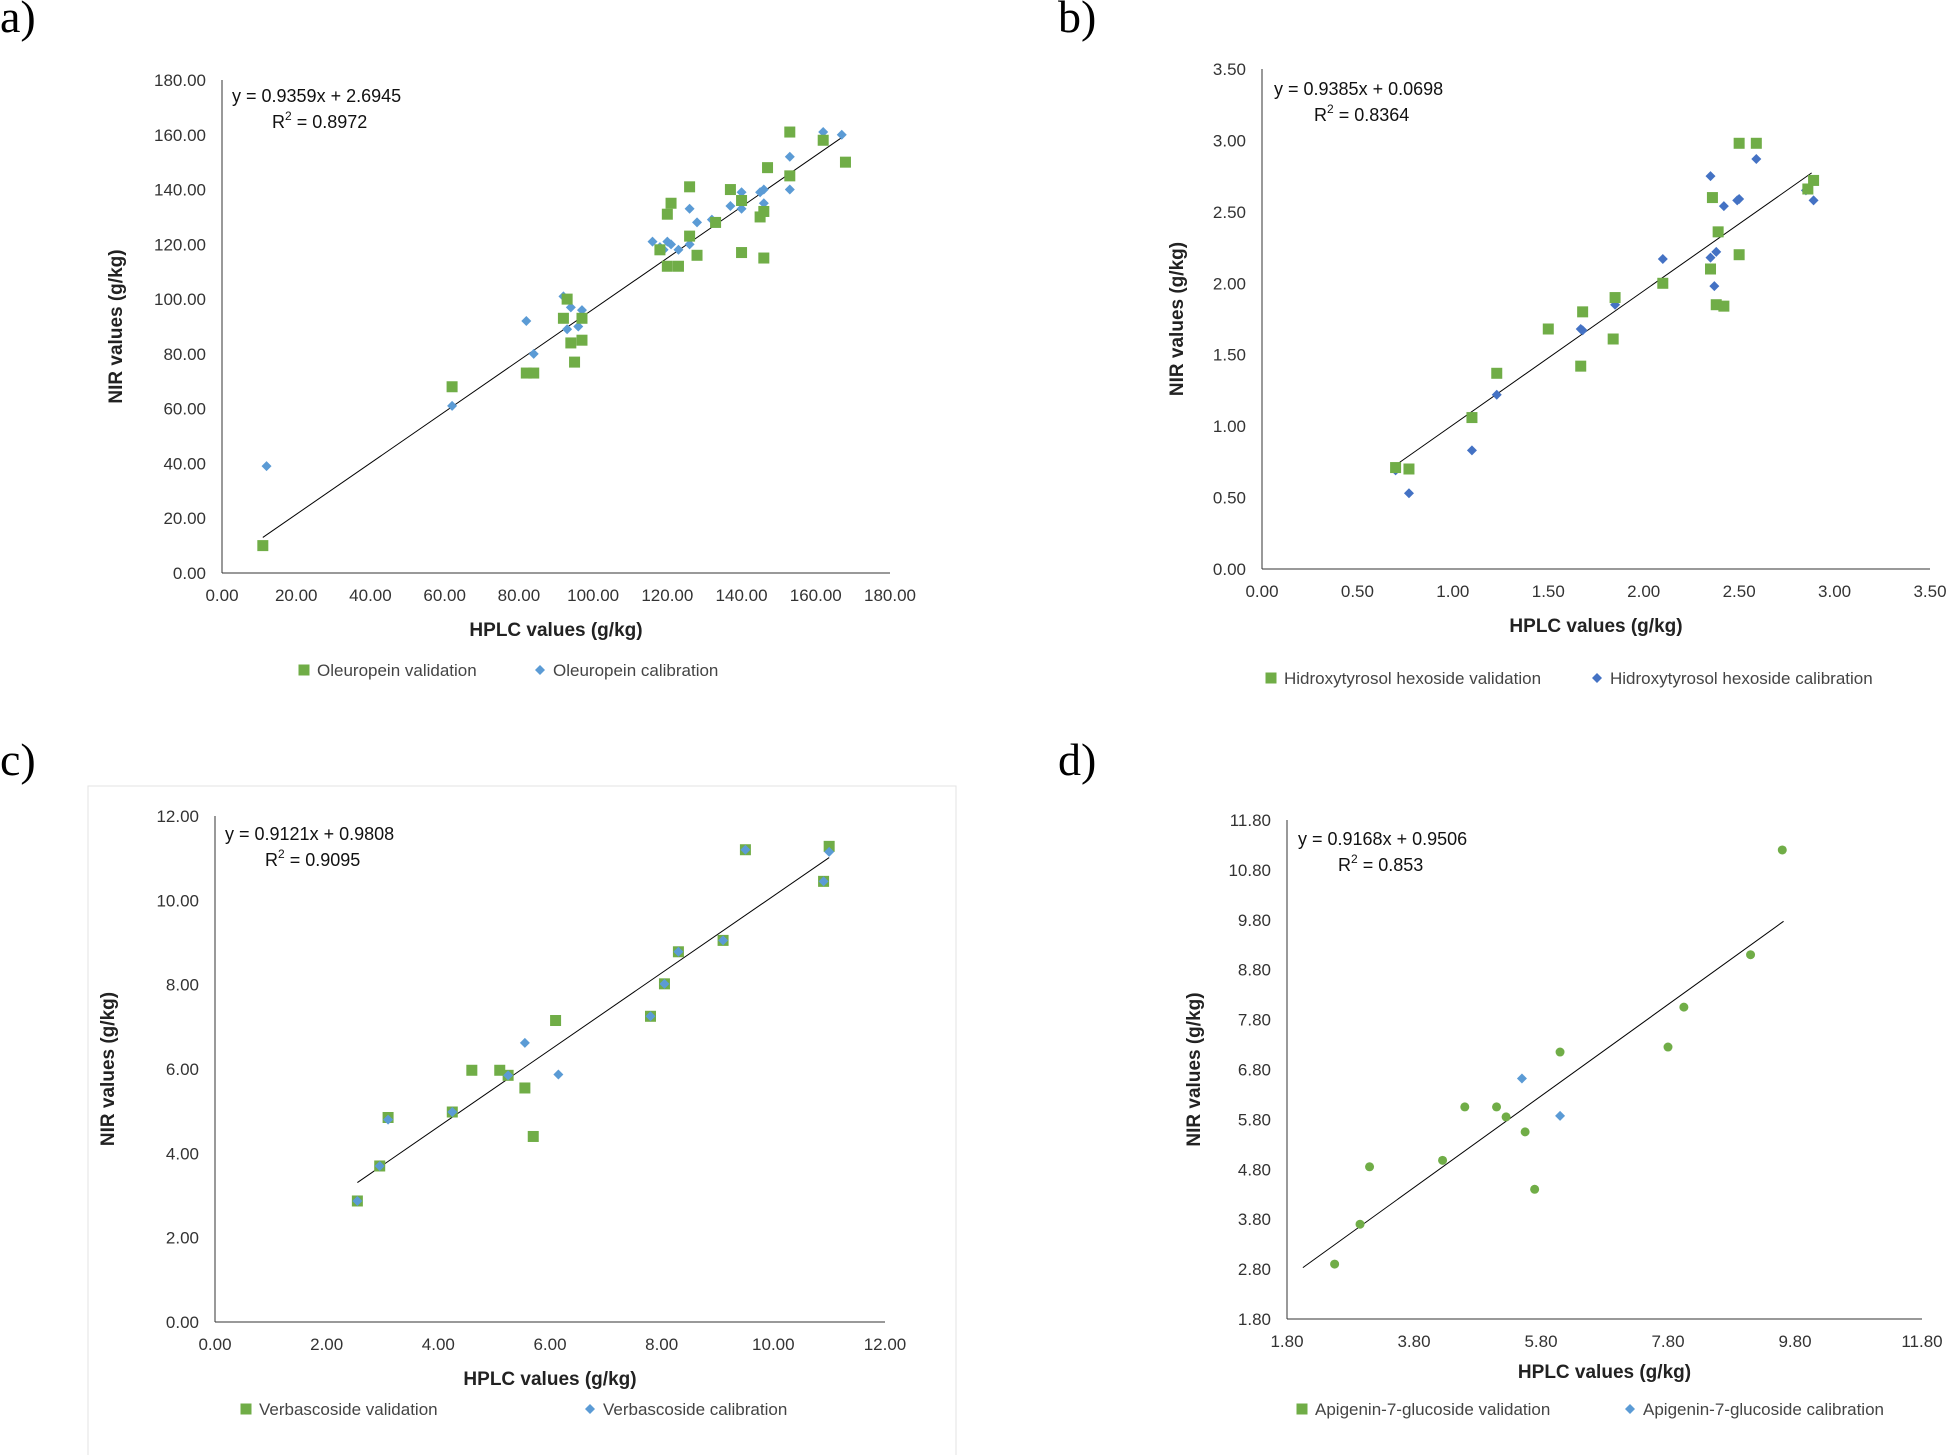 Image resolution: width=1958 pixels, height=1455 pixels. What do you see at coordinates (438, 1344) in the screenshot?
I see `x-tick-label: 4.00` at bounding box center [438, 1344].